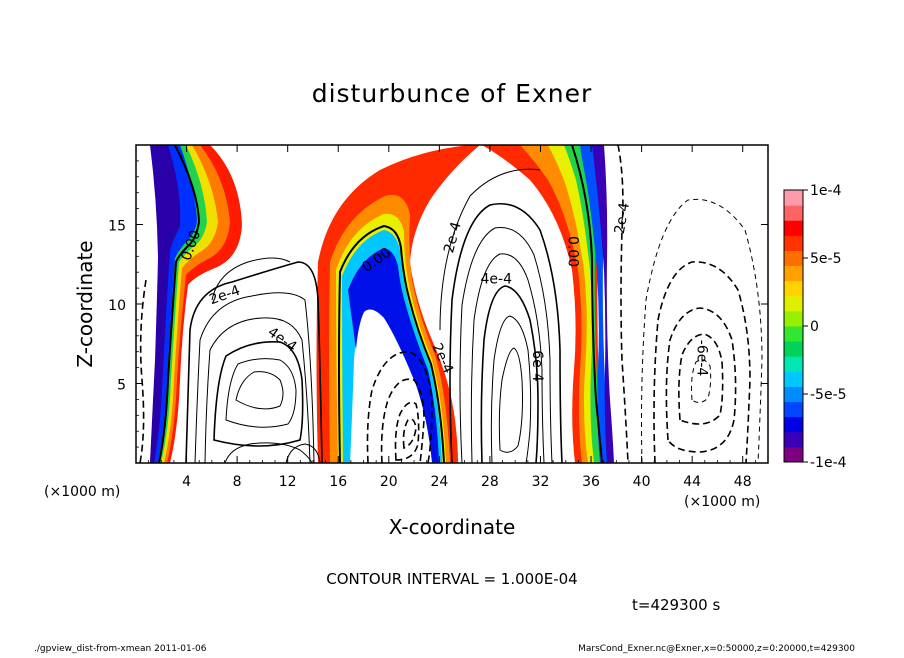  I want to click on contour-interval-text: CONTOUR INTERVAL = 1.000E-04, so click(451, 579).